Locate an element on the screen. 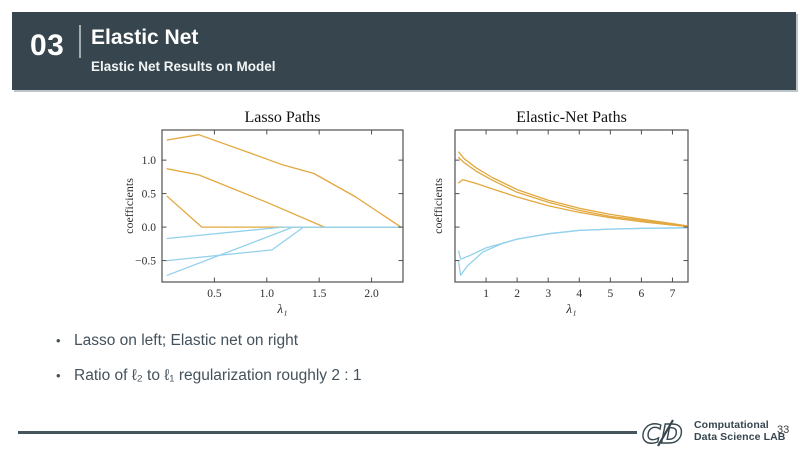  lab-name-line2: Data Science LAB is located at coordinates (740, 436).